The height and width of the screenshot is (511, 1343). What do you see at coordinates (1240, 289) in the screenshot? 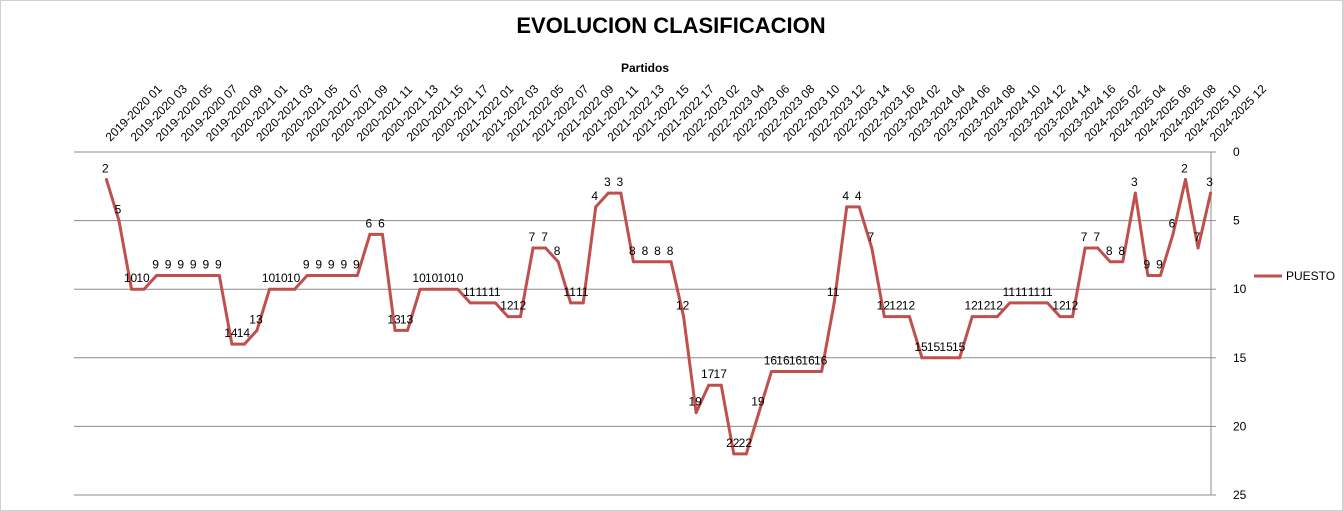
I see `y-tick-label: 10` at bounding box center [1240, 289].